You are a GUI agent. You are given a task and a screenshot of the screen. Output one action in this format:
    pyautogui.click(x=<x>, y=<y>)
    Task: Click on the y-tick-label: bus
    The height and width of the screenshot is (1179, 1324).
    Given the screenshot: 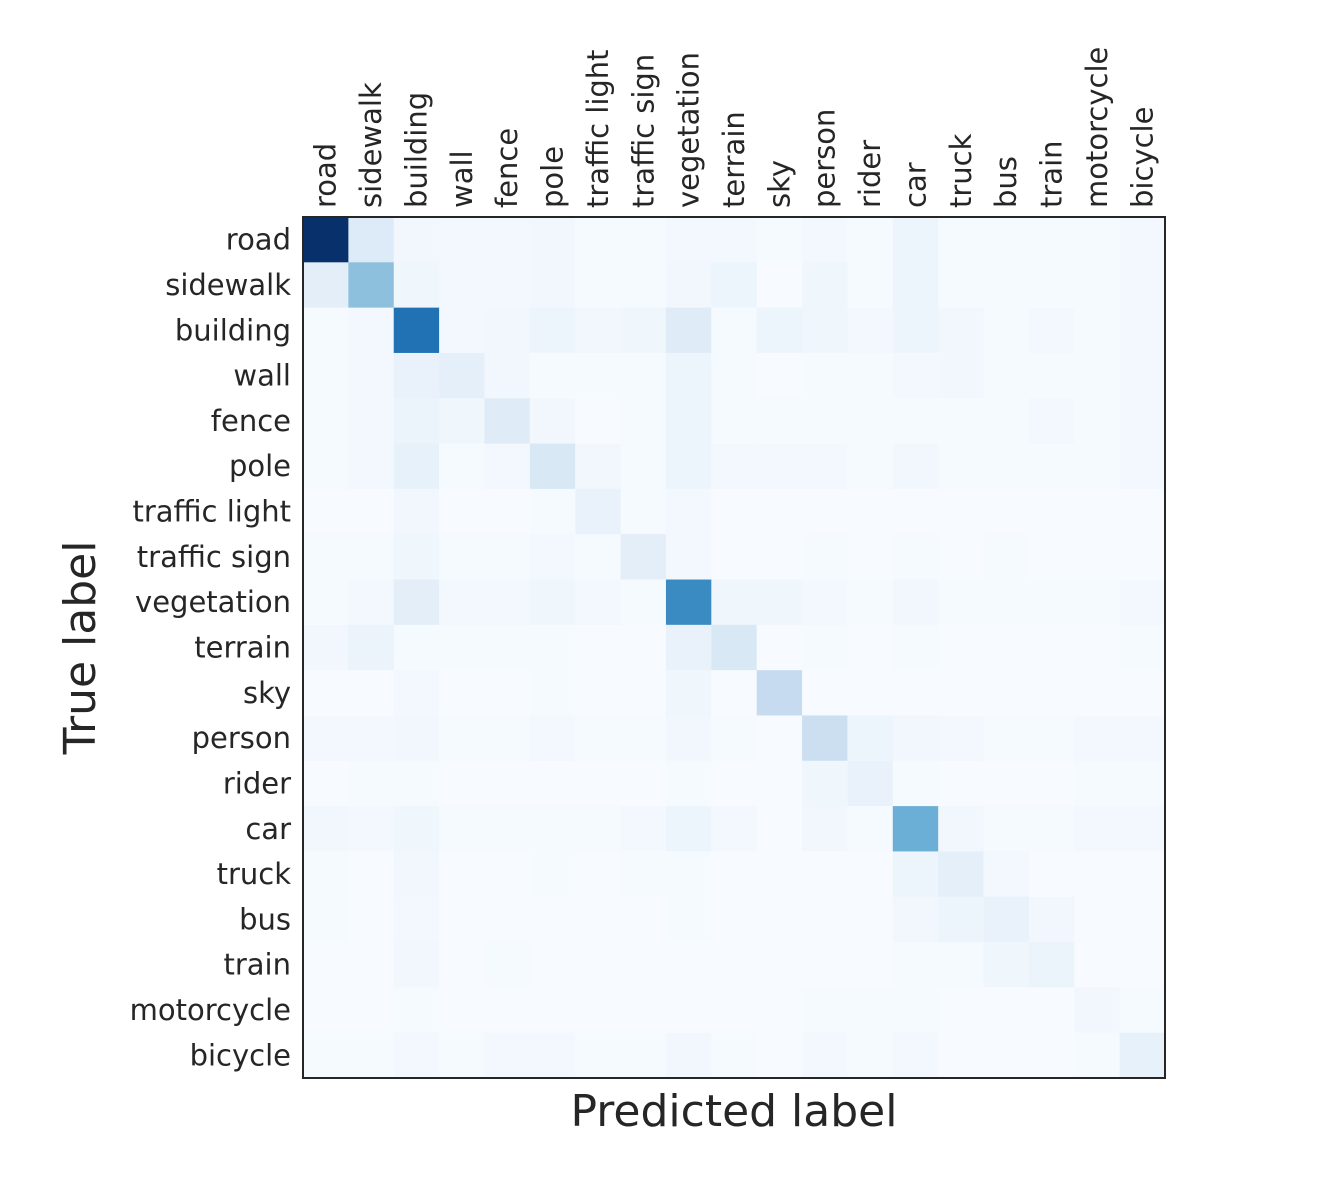 What is the action you would take?
    pyautogui.click(x=265, y=919)
    